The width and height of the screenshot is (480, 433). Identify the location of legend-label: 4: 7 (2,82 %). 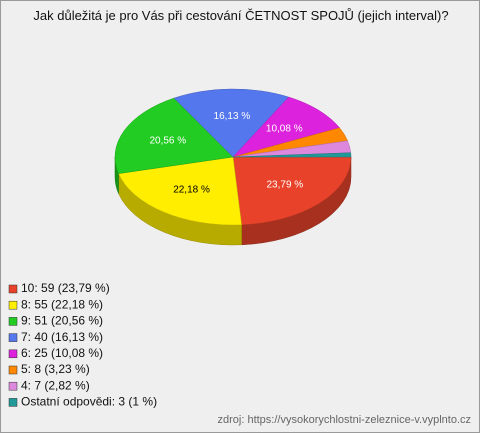
(55, 385).